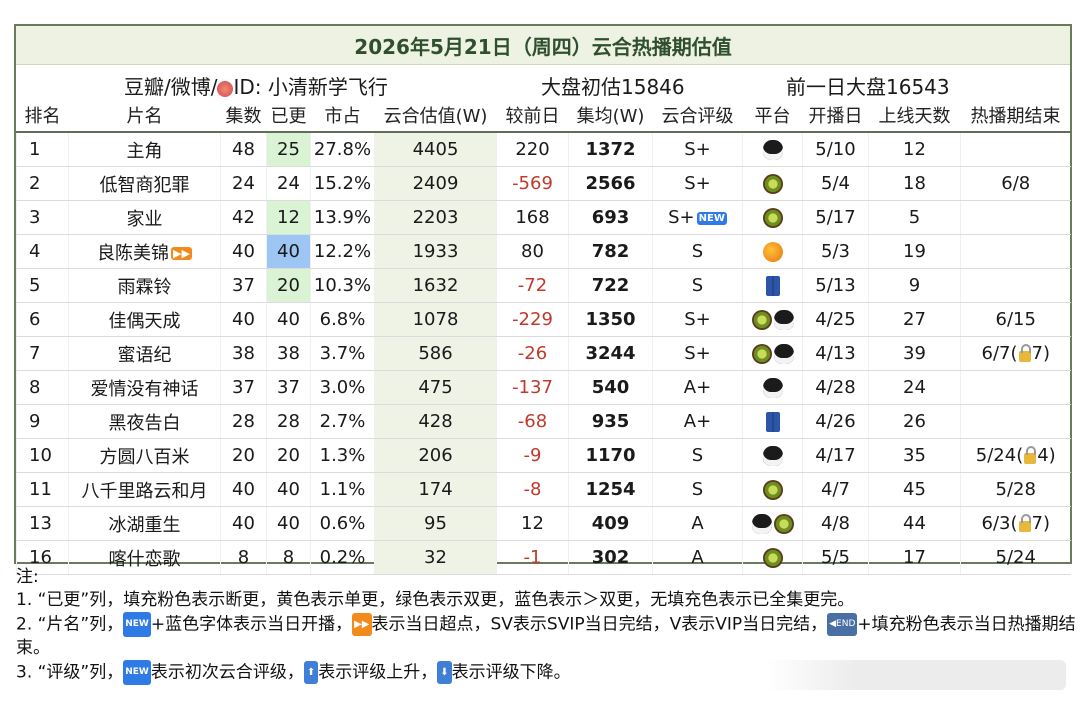  What do you see at coordinates (435, 387) in the screenshot?
I see `estimate-cell: 475` at bounding box center [435, 387].